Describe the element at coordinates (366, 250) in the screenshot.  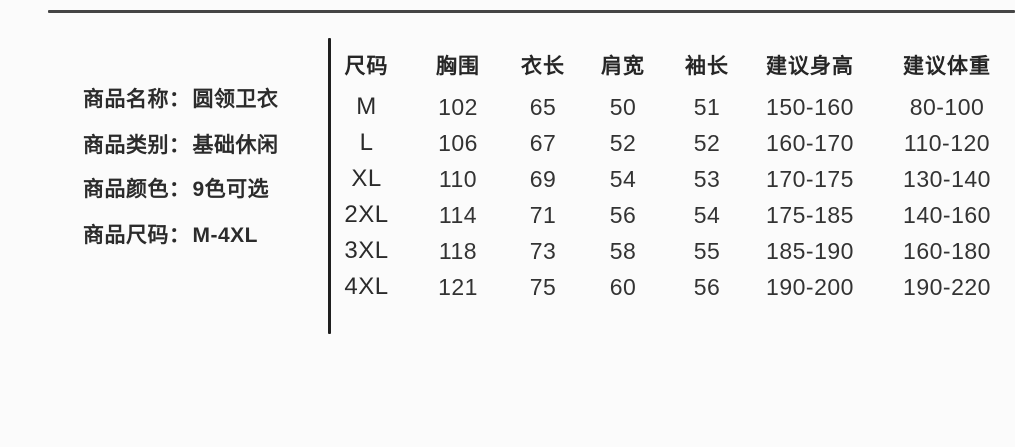
I see `size-label-4: 3XL` at that location.